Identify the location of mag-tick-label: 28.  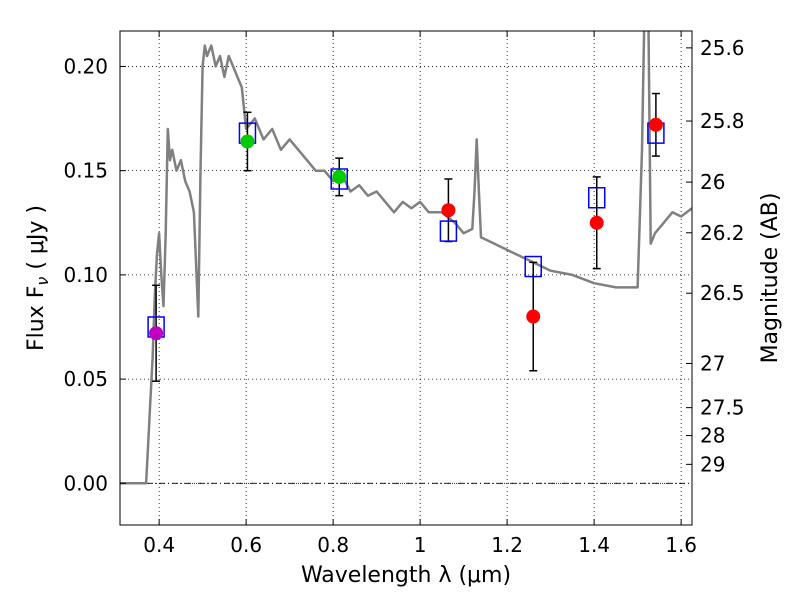
(712, 436).